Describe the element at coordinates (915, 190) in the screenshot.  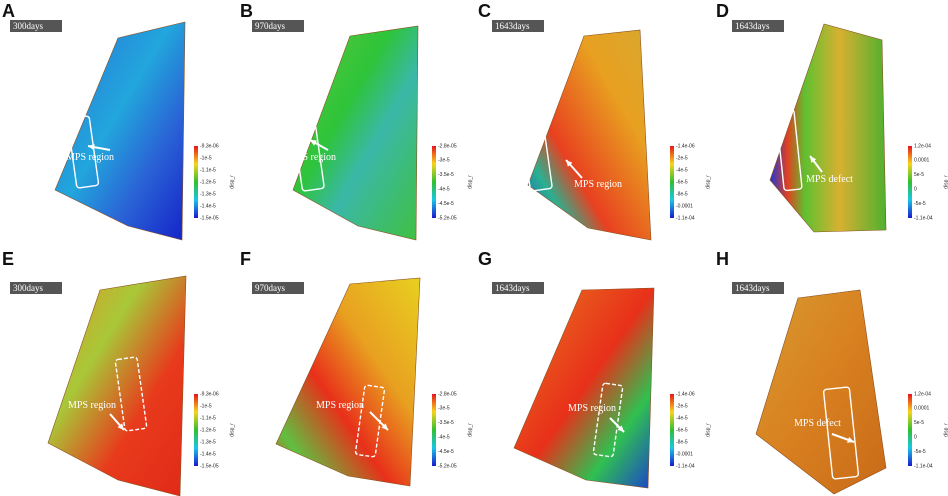
I see `colorbar-label: 0` at that location.